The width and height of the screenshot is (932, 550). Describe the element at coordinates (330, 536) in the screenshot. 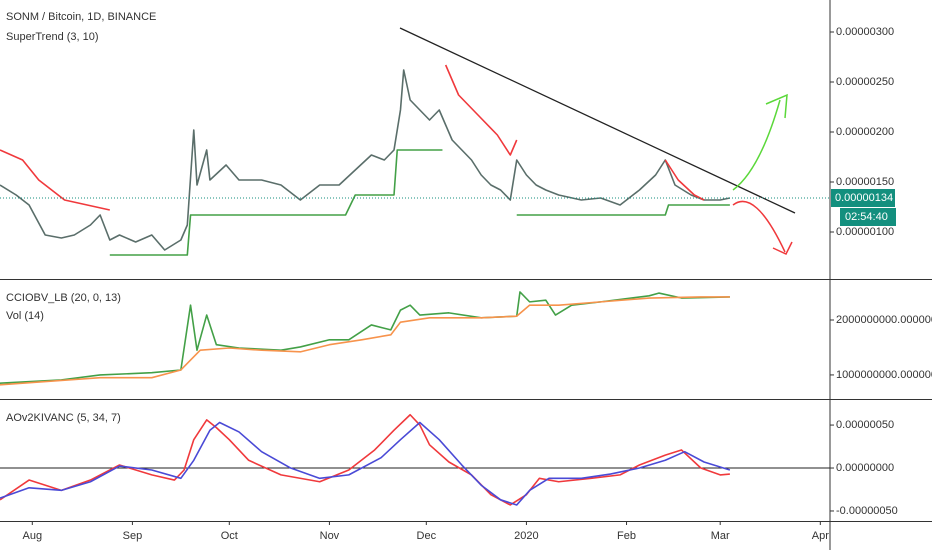

I see `x-tick-label: Nov` at that location.